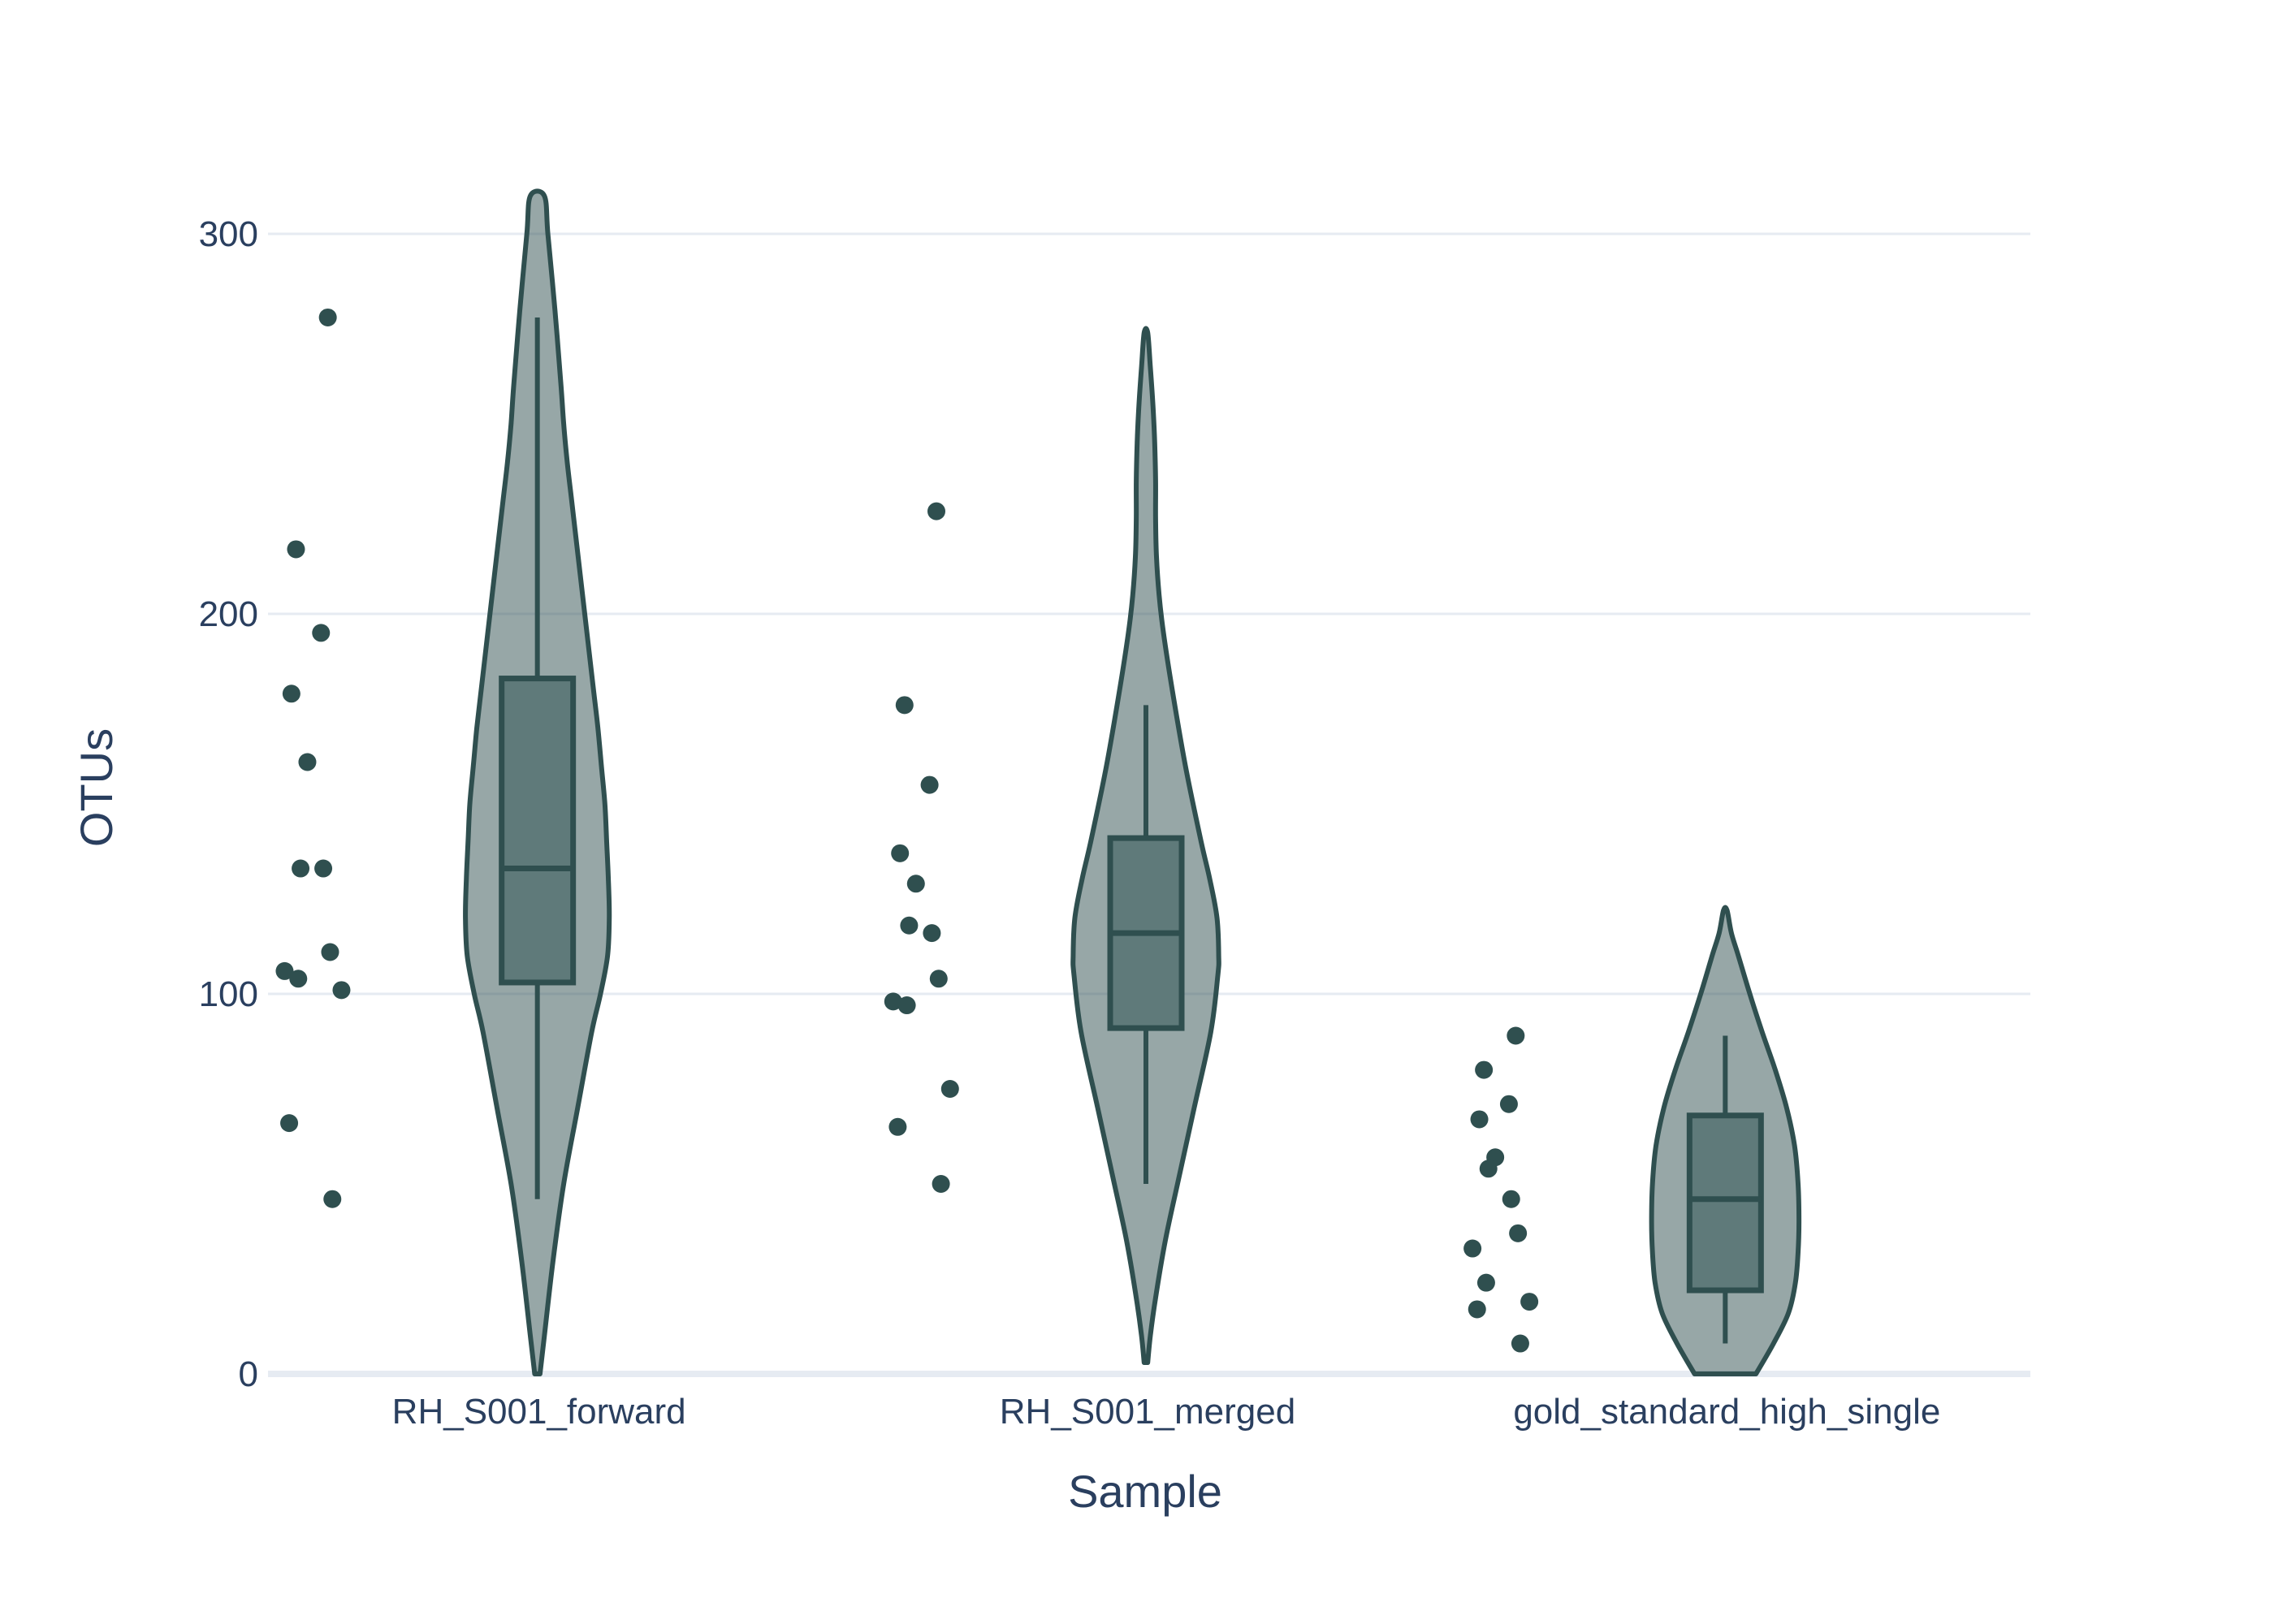 The height and width of the screenshot is (1624, 2274). Describe the element at coordinates (1145, 1492) in the screenshot. I see `x-axis-title: Sample` at that location.